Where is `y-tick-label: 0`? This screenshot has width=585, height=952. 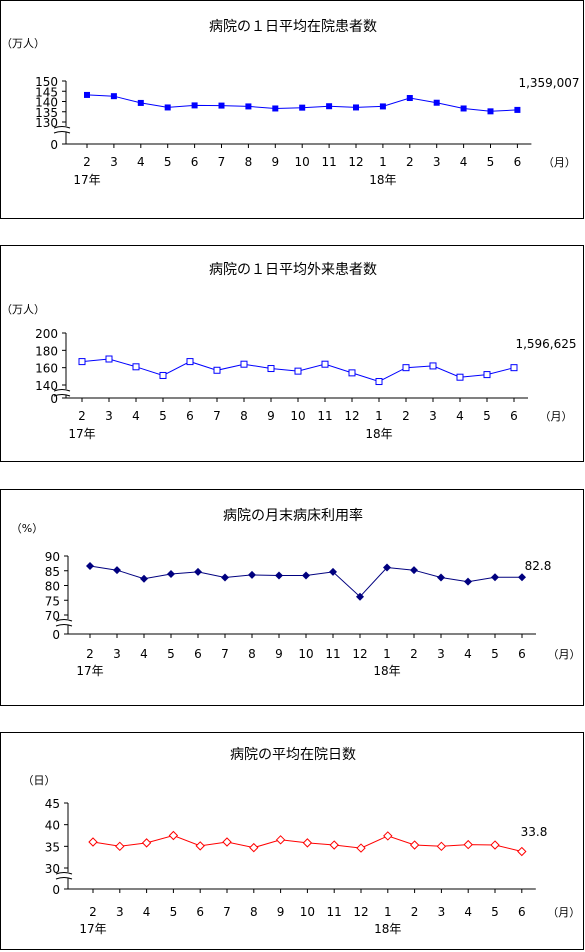
y-tick-label: 0 is located at coordinates (56, 890).